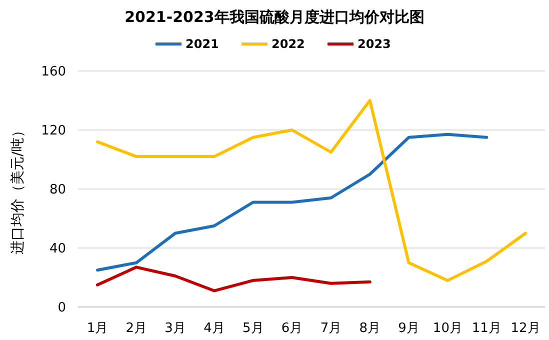 This screenshot has width=549, height=340. I want to click on x-tick-label: 2月, so click(137, 328).